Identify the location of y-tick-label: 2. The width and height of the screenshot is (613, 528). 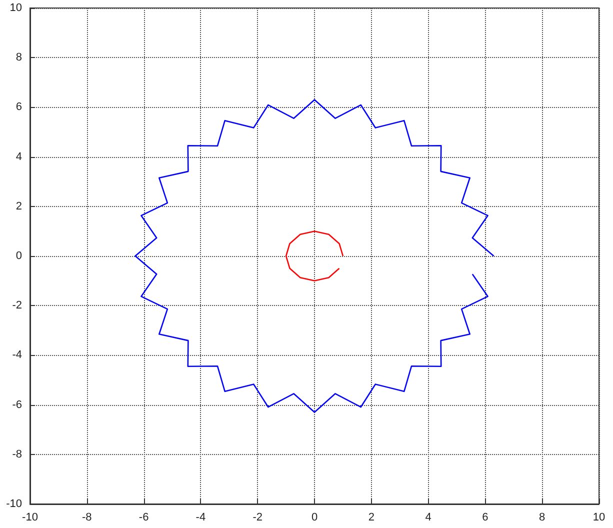
(19, 206).